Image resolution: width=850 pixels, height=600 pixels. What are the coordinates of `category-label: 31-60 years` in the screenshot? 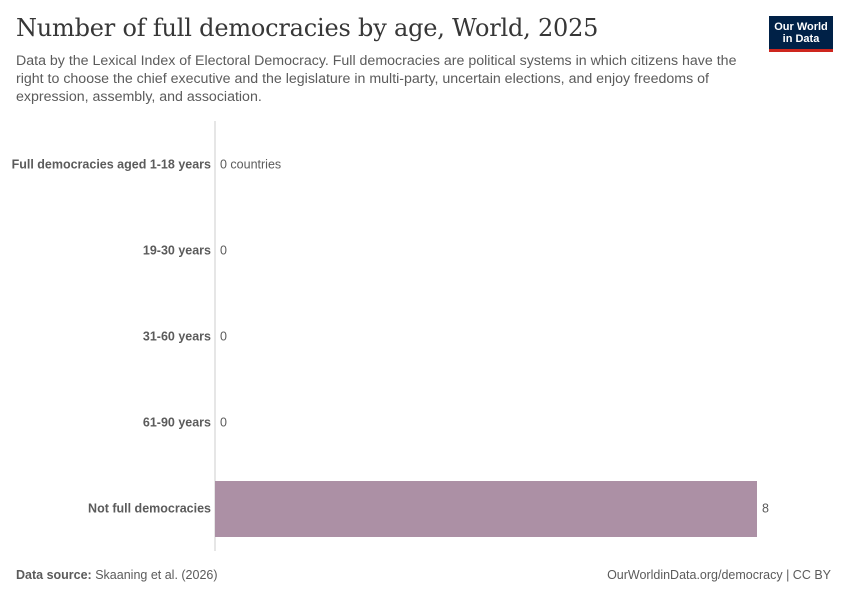 It's located at (177, 336).